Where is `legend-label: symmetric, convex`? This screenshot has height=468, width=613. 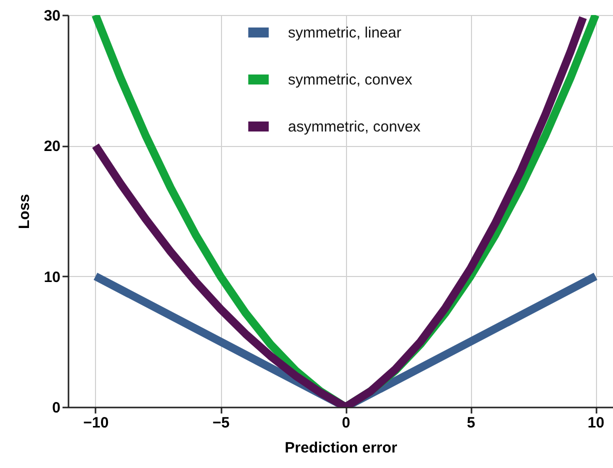
legend-label: symmetric, convex is located at coordinates (350, 80).